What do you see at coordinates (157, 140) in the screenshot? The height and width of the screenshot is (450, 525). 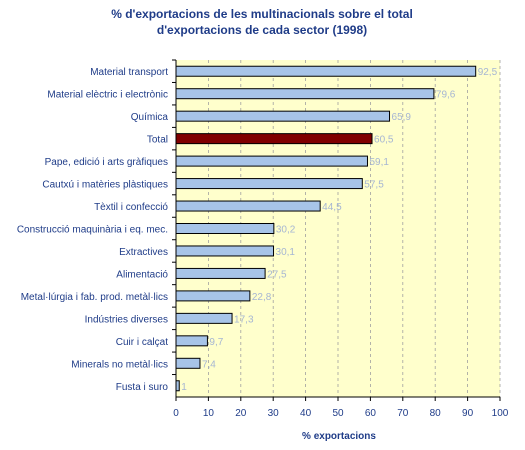 I see `category-label: Total` at bounding box center [157, 140].